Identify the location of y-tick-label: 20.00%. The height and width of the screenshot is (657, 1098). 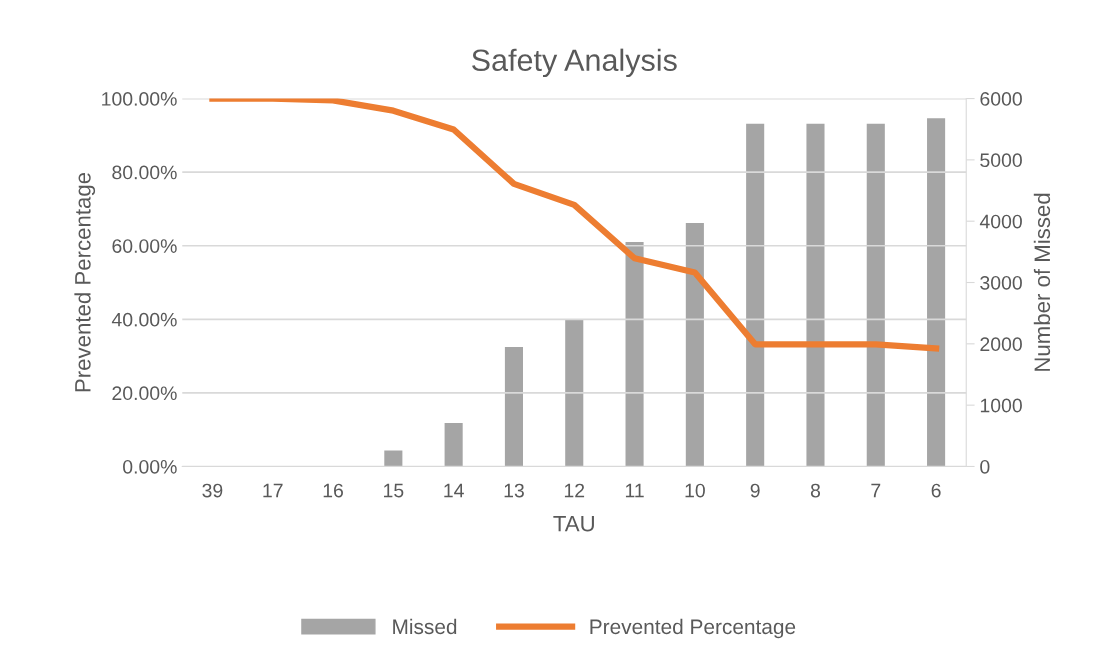
(144, 393).